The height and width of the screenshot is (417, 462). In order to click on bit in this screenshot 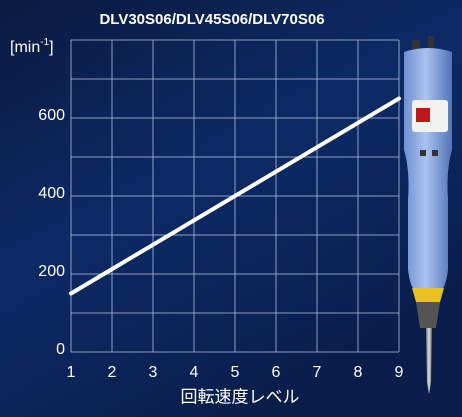, I will do `click(429, 361)`.